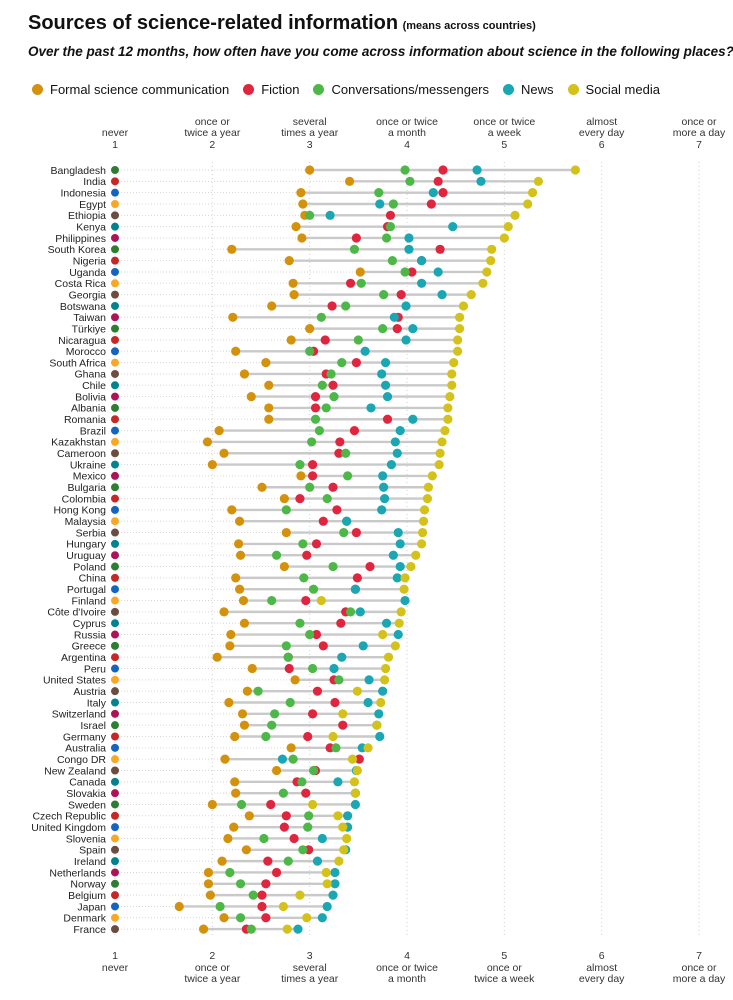 Image resolution: width=733 pixels, height=1000 pixels. I want to click on country-label: Bangladesh, so click(79, 171).